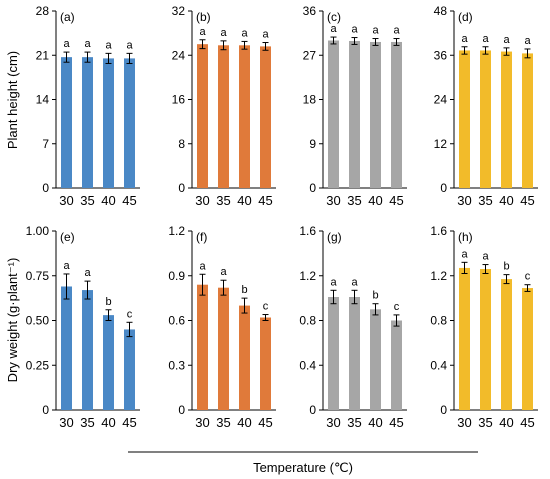 This screenshot has height=479, width=550. Describe the element at coordinates (176, 321) in the screenshot. I see `y-tick-label: 0.6` at that location.